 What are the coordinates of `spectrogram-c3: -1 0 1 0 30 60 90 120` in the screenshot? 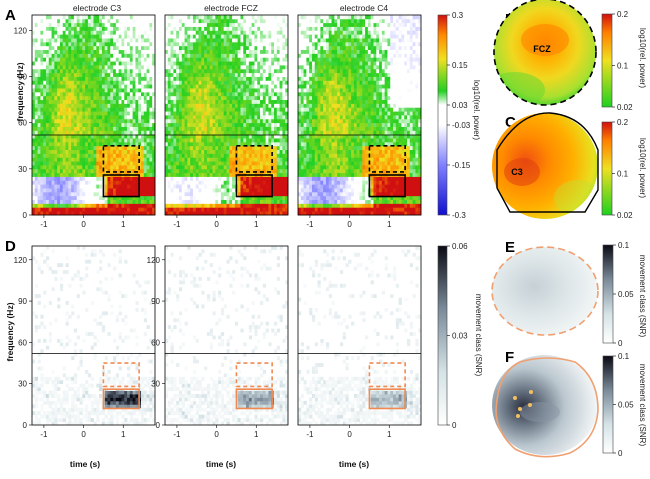 It's located at (85, 121).